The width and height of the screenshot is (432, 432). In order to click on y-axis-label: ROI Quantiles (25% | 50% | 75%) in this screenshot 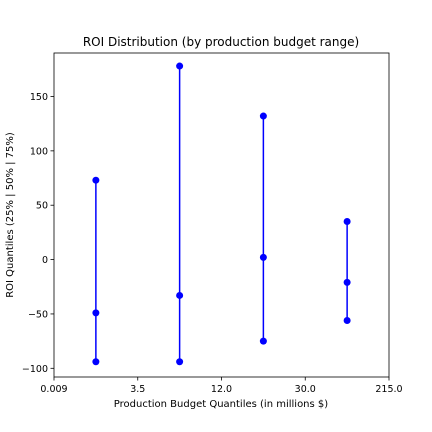, I will do `click(10, 215)`.